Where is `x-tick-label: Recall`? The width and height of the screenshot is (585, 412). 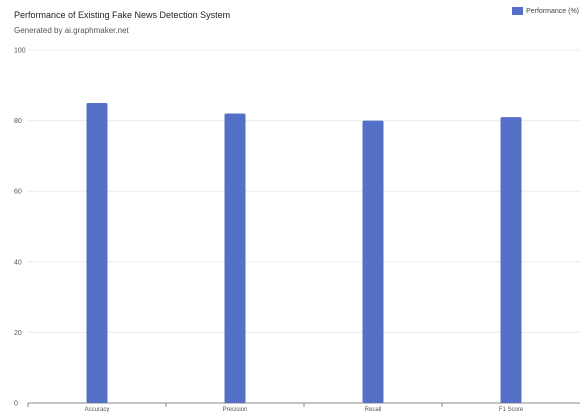 x-tick-label: Recall is located at coordinates (373, 409).